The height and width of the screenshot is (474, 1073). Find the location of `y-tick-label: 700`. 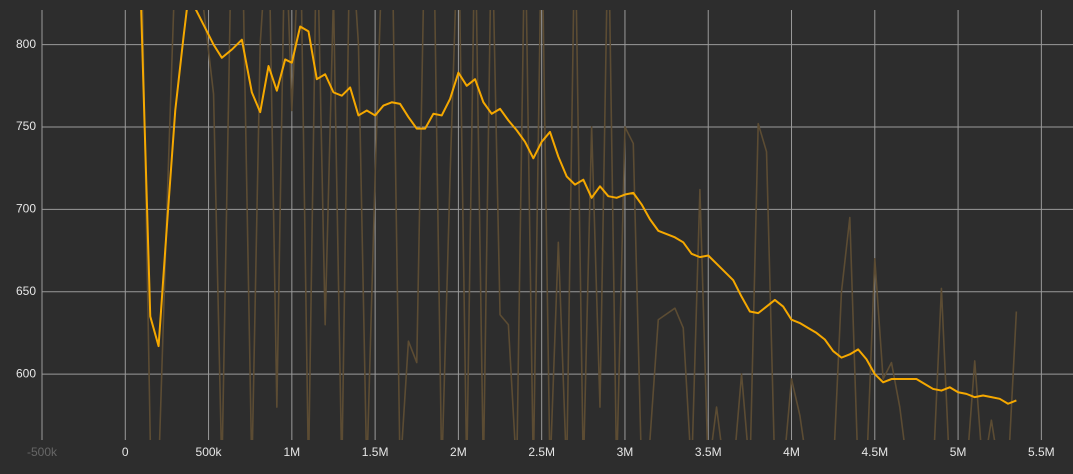

y-tick-label: 700 is located at coordinates (26, 209).